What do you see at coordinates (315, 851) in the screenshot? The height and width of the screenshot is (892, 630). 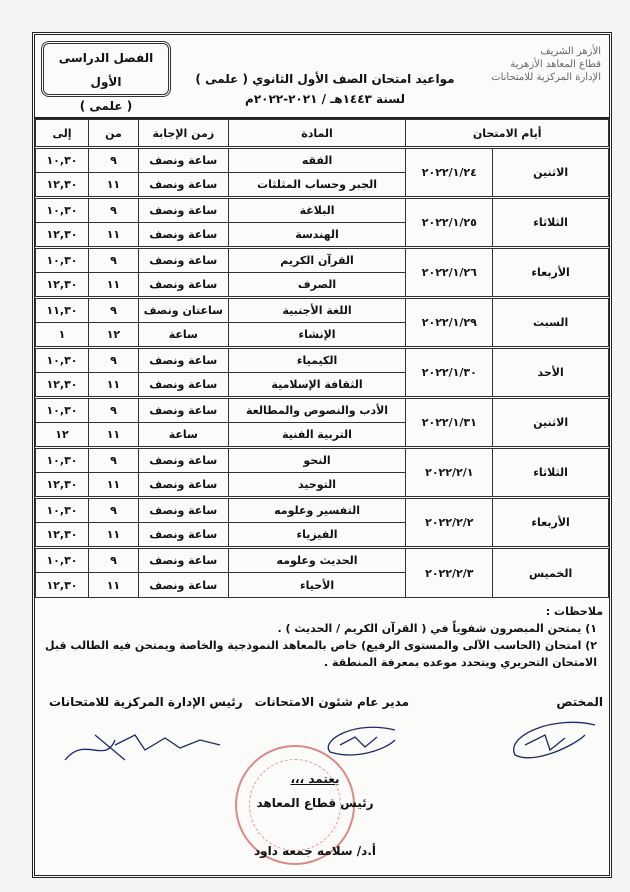 I see `approval-name: أ.د/ سلامه جمعه داود` at bounding box center [315, 851].